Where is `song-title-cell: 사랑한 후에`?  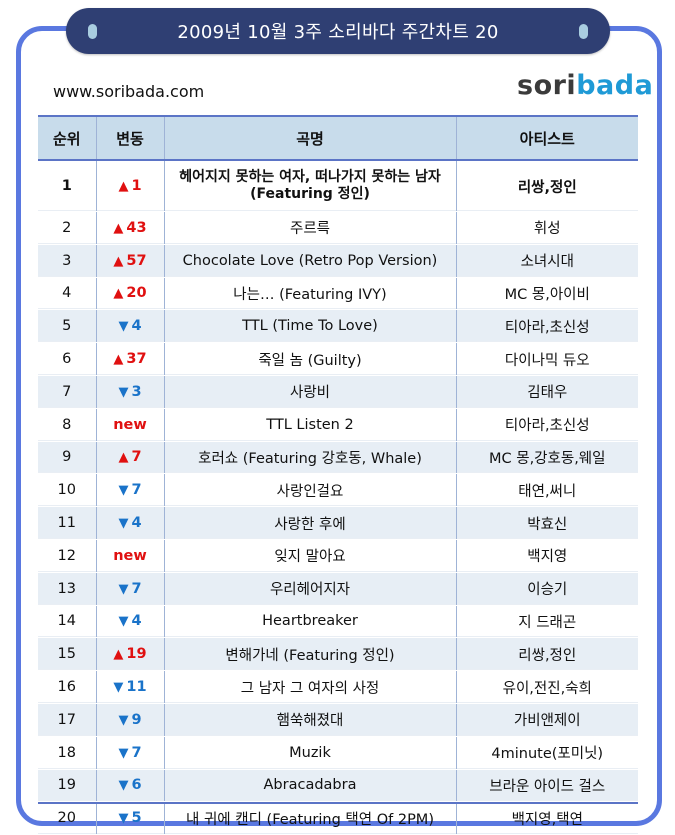 song-title-cell: 사랑한 후에 is located at coordinates (310, 523).